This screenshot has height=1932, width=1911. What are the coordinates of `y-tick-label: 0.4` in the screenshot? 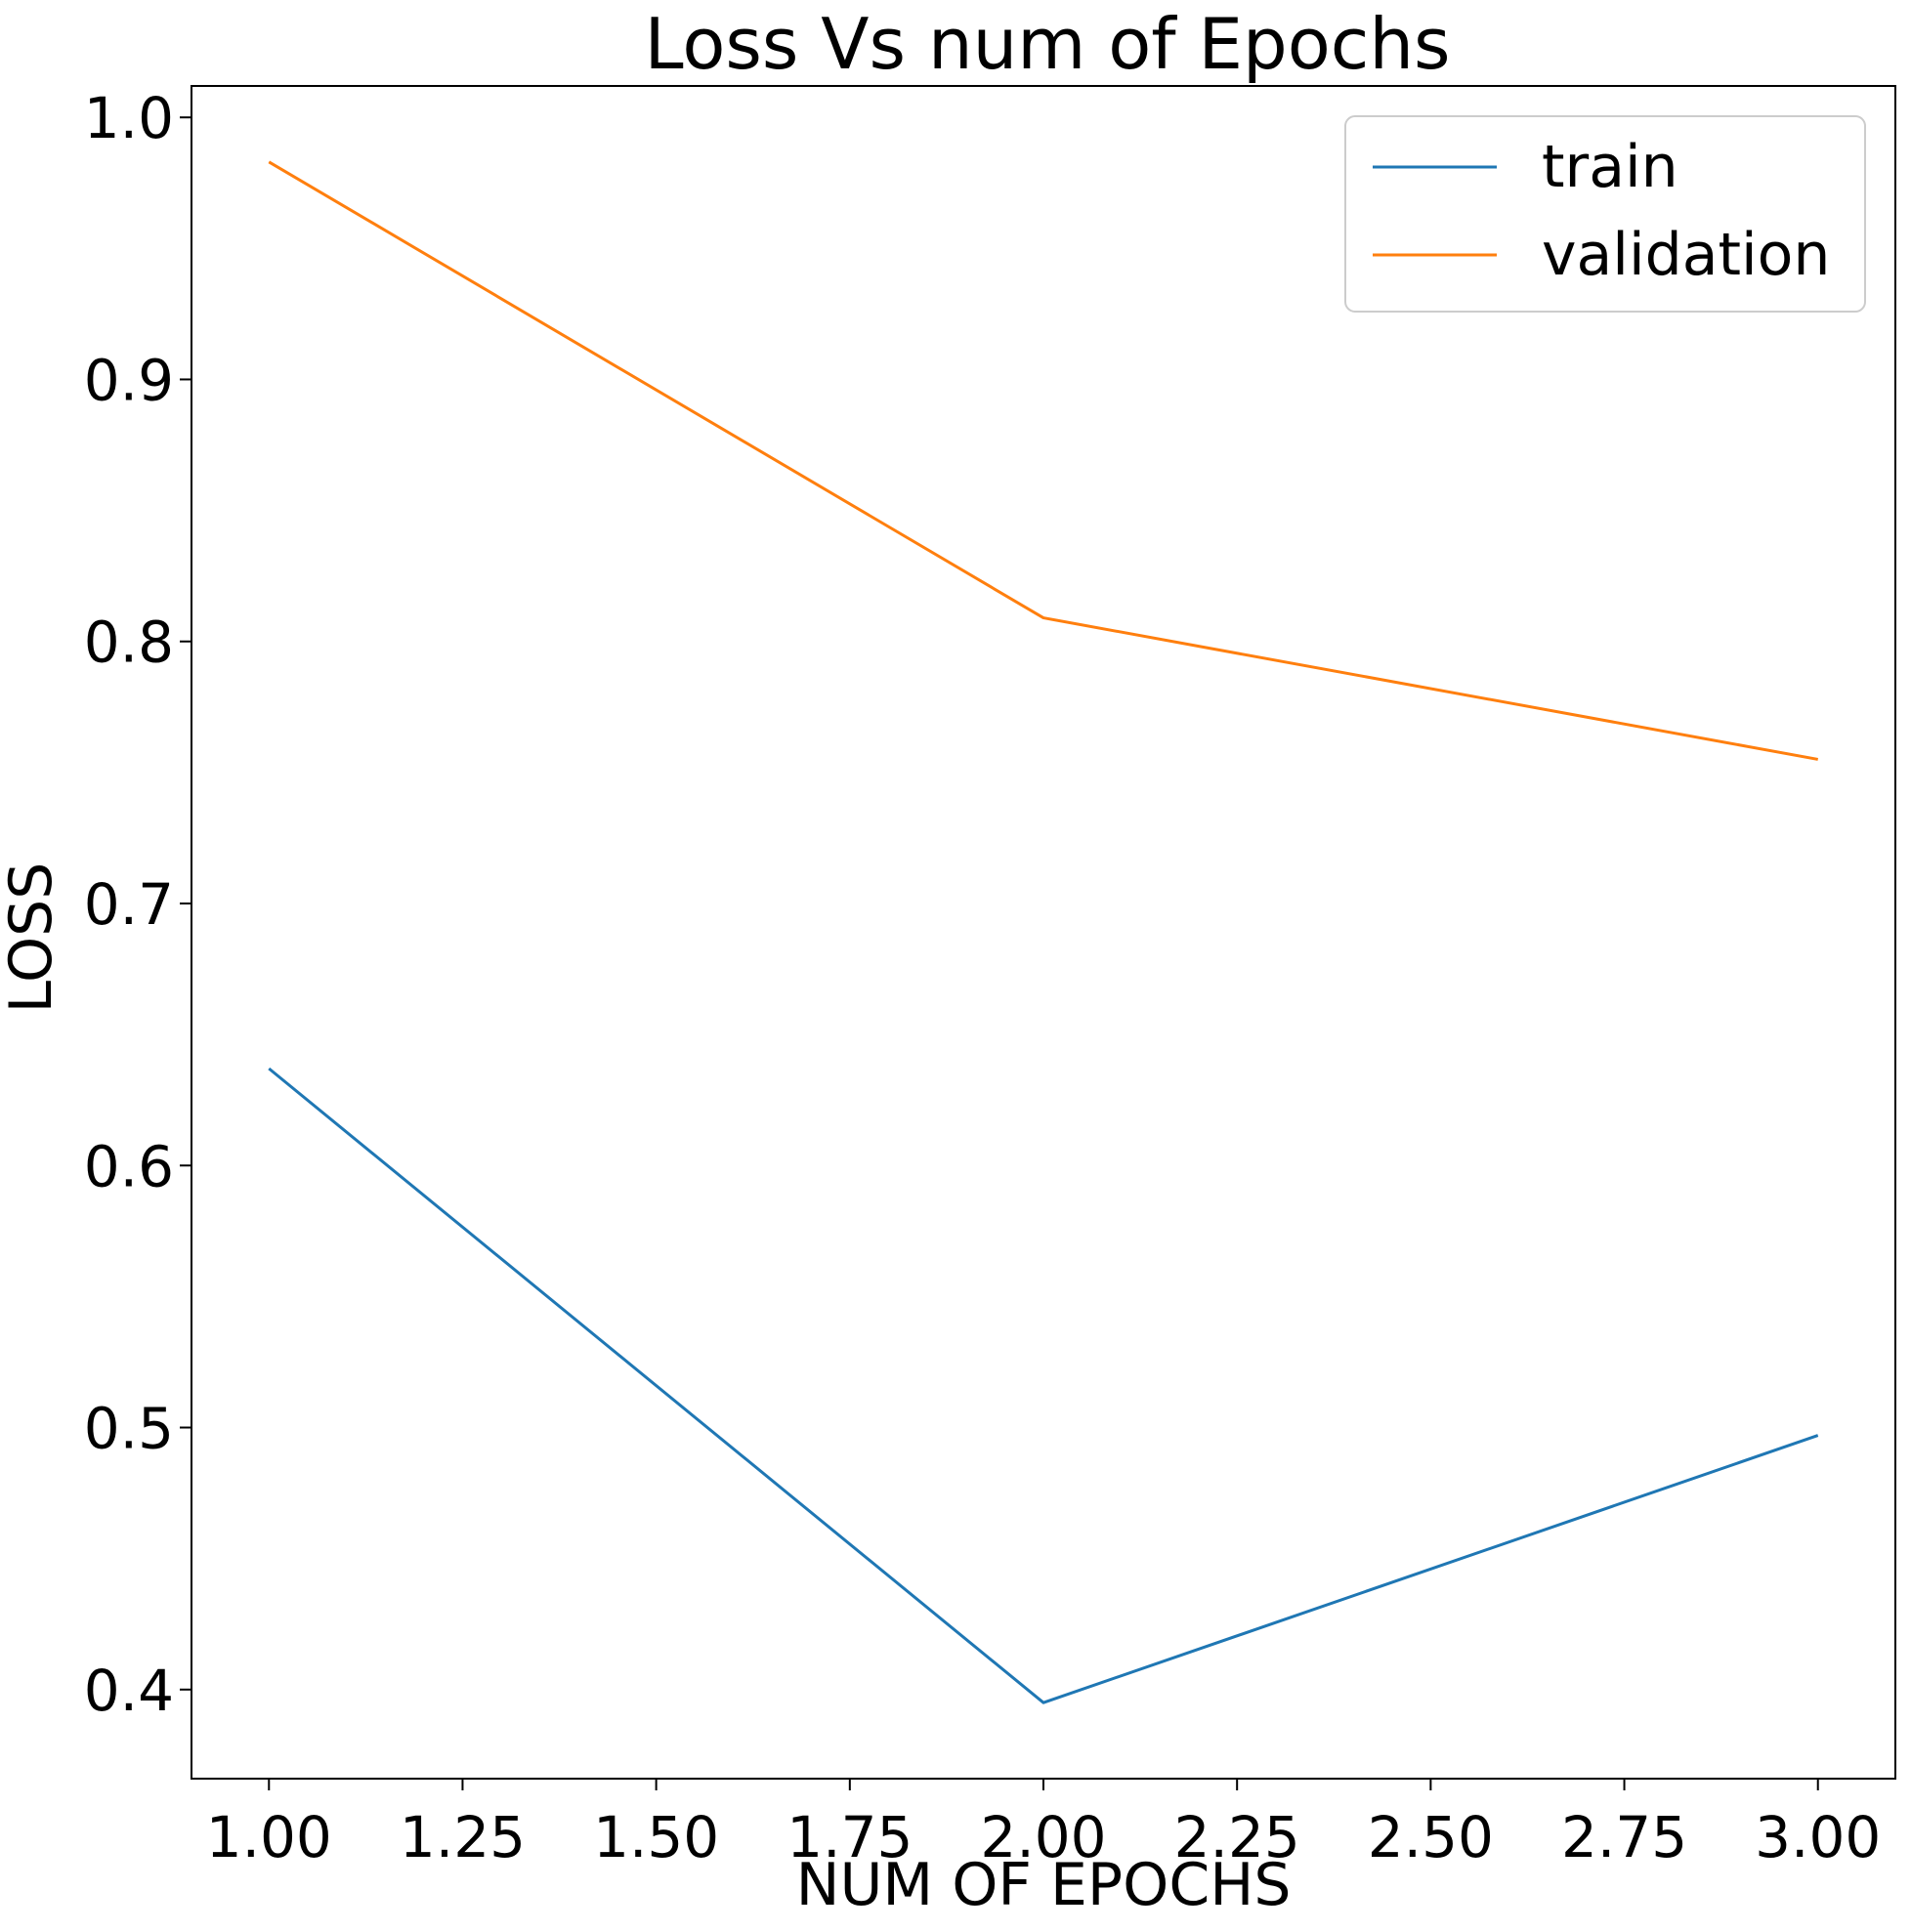 It's located at (129, 1691).